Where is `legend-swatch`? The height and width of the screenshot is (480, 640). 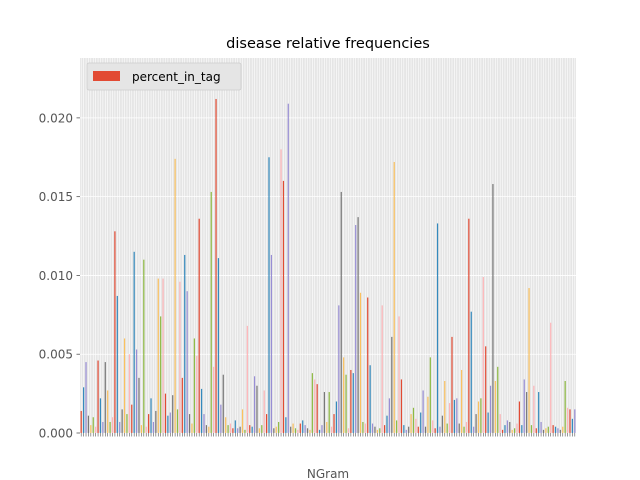 legend-swatch is located at coordinates (106, 76).